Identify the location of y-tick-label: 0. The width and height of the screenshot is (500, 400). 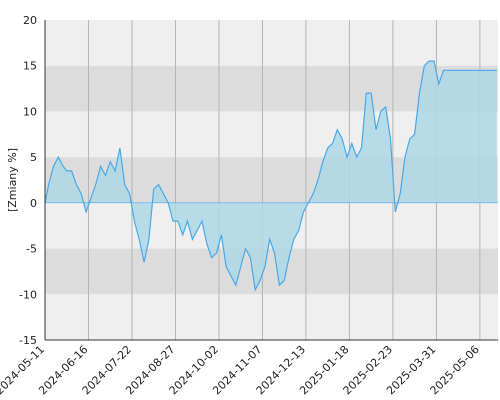
(33, 203).